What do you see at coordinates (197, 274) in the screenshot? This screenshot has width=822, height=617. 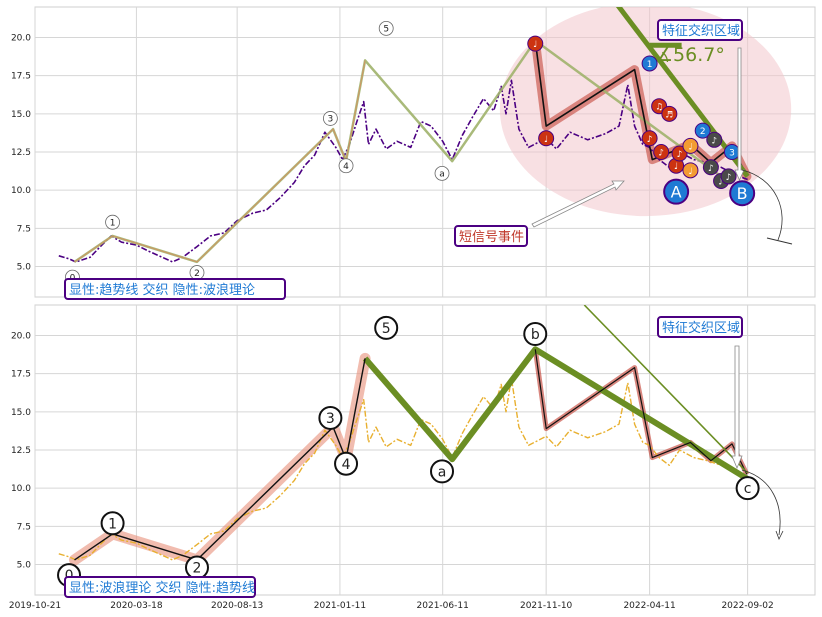 I see `wave-label-text: 2` at bounding box center [197, 274].